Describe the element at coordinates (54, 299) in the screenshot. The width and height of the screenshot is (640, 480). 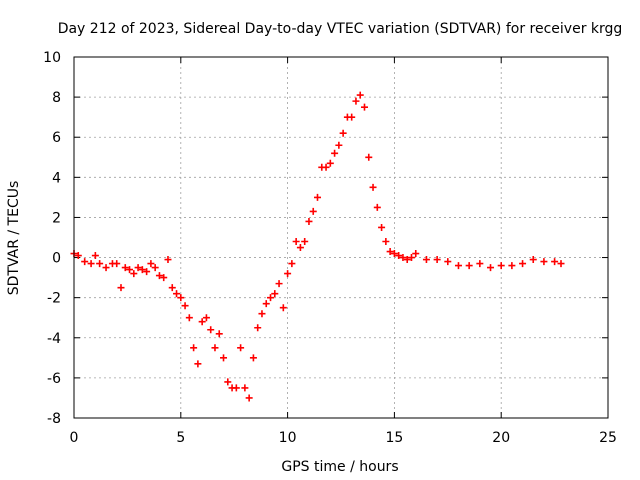
I see `y-tick-label: -2` at that location.